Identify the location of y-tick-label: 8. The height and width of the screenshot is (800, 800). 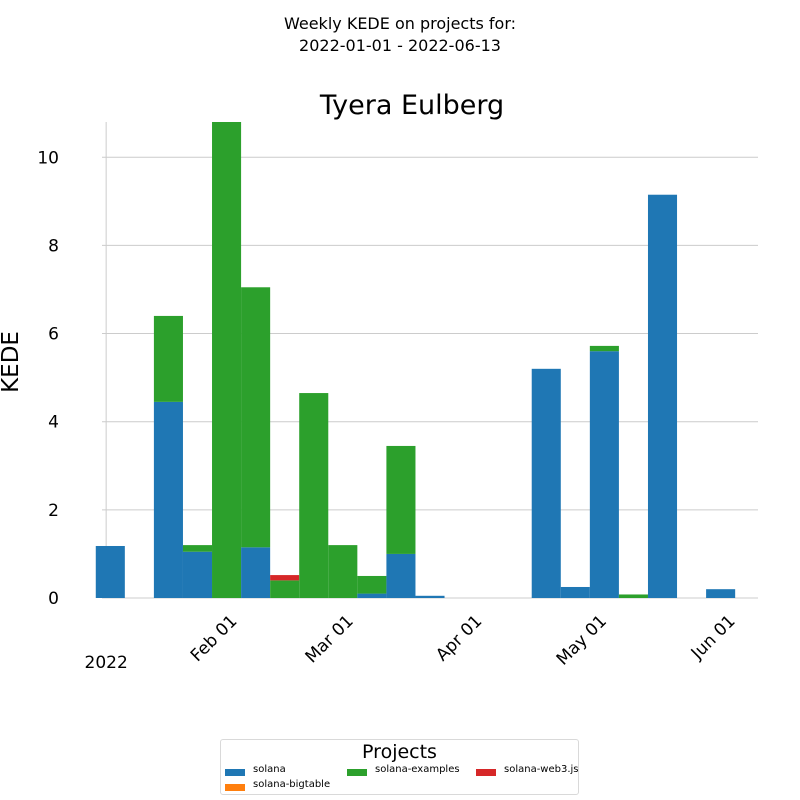
(53, 246).